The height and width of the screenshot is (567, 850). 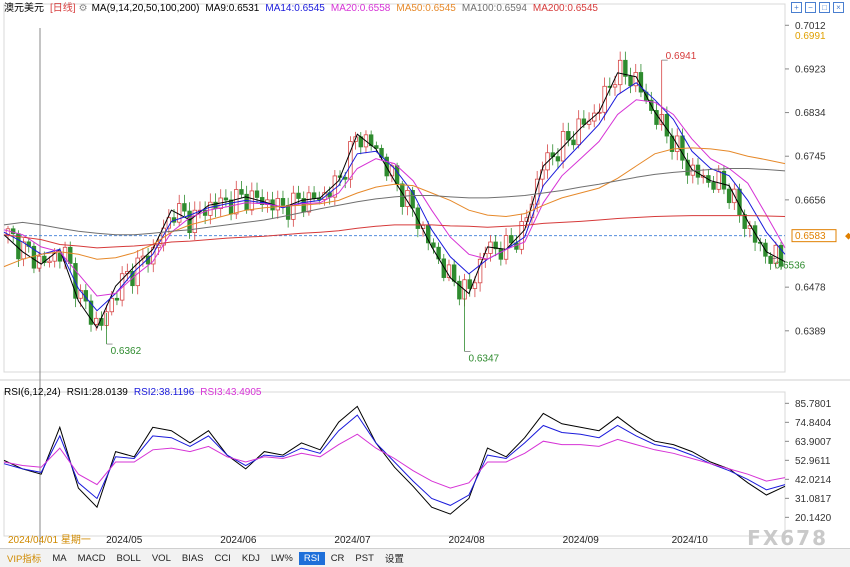 I want to click on price-tick-label: 0.7012, so click(x=810, y=26).